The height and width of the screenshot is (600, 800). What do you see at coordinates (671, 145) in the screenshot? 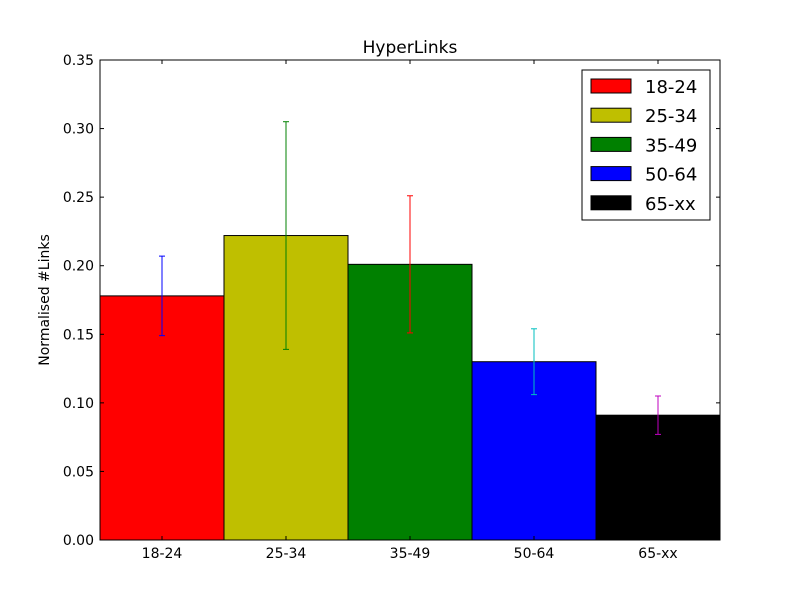
I see `legend-label: 35-49` at bounding box center [671, 145].